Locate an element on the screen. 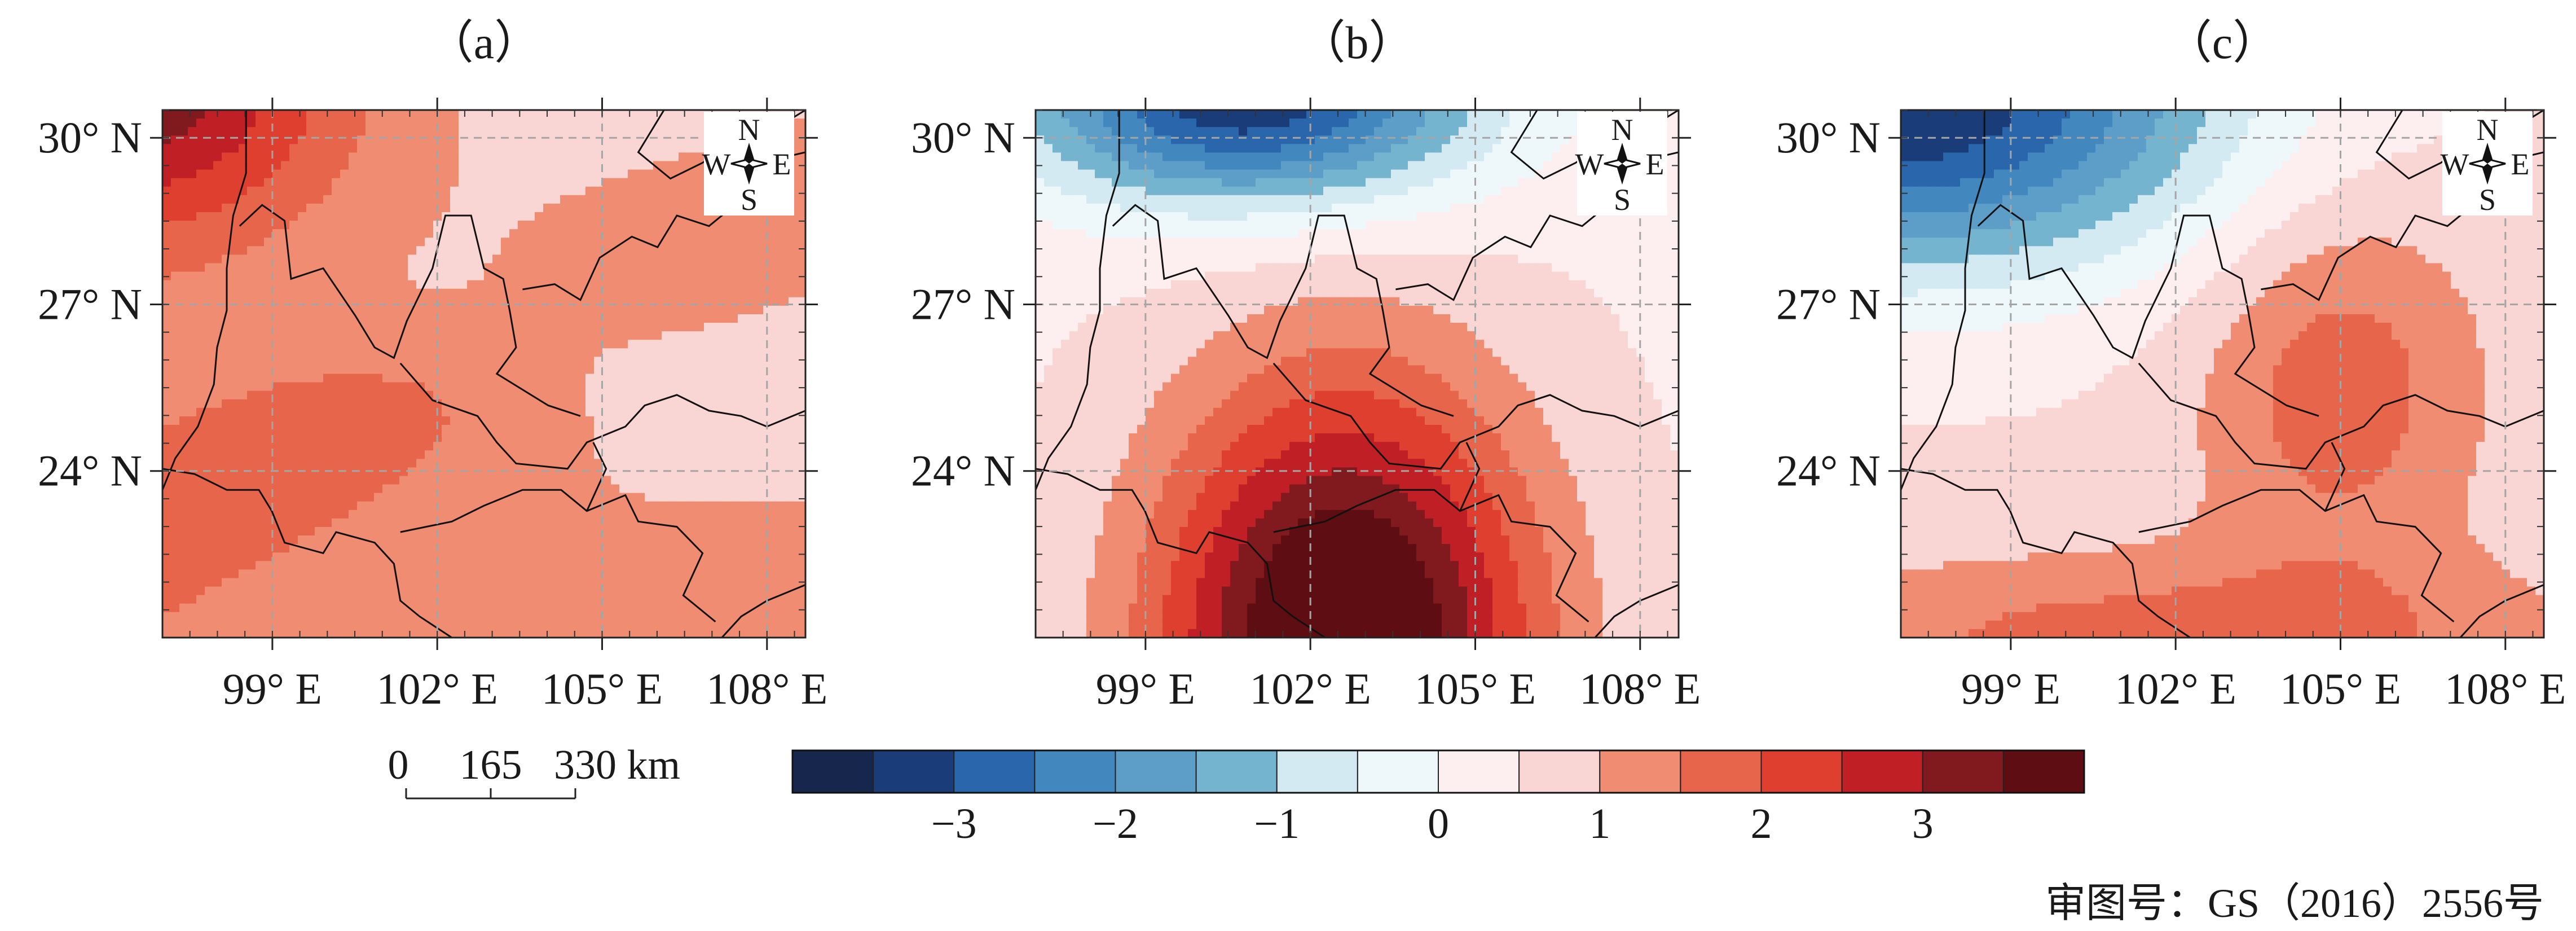  anomaly-field is located at coordinates (484, 374).